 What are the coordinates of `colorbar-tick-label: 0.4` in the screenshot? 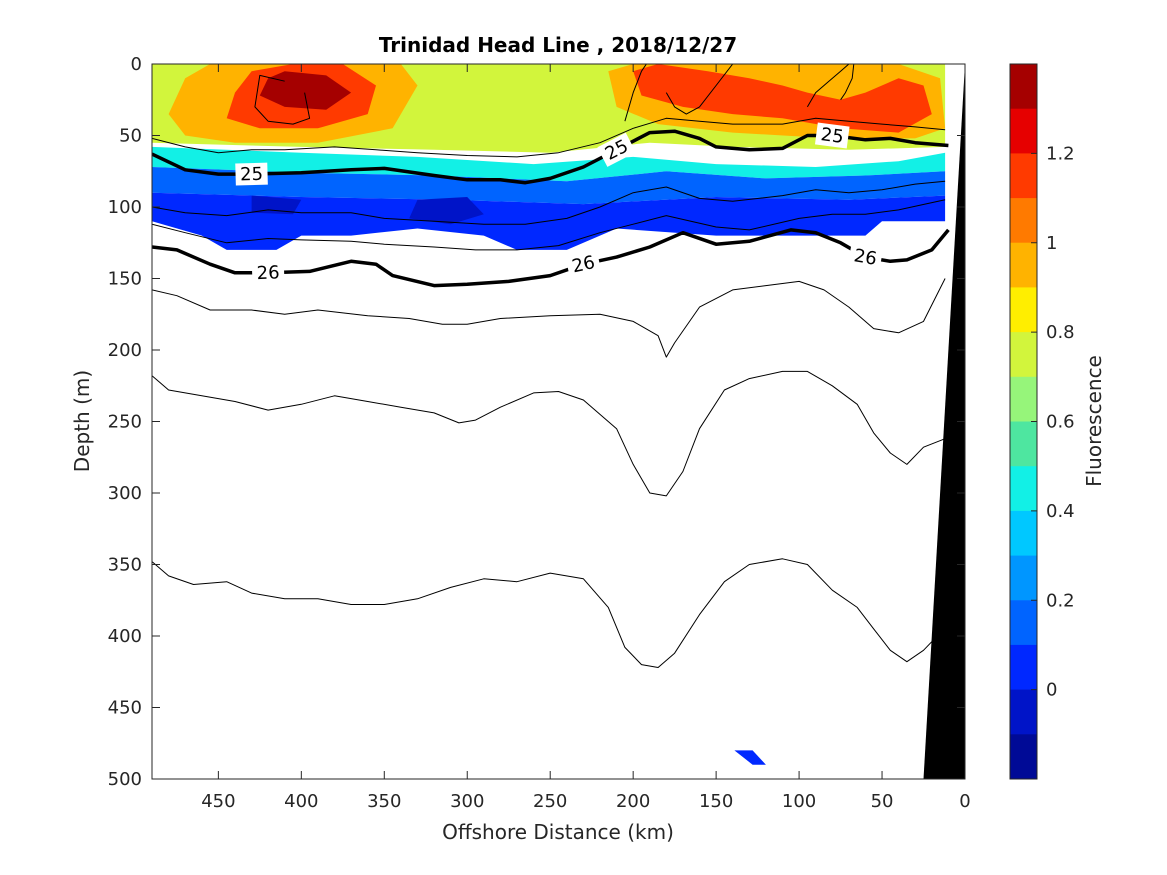 It's located at (1060, 511).